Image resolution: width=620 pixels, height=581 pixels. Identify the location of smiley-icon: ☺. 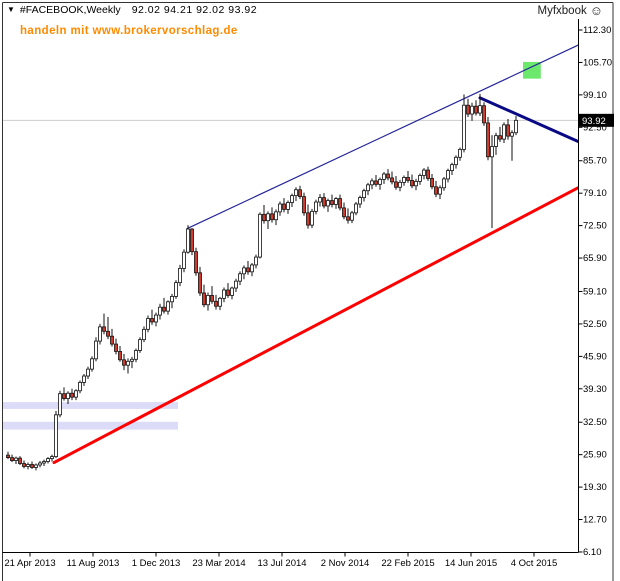
(596, 10).